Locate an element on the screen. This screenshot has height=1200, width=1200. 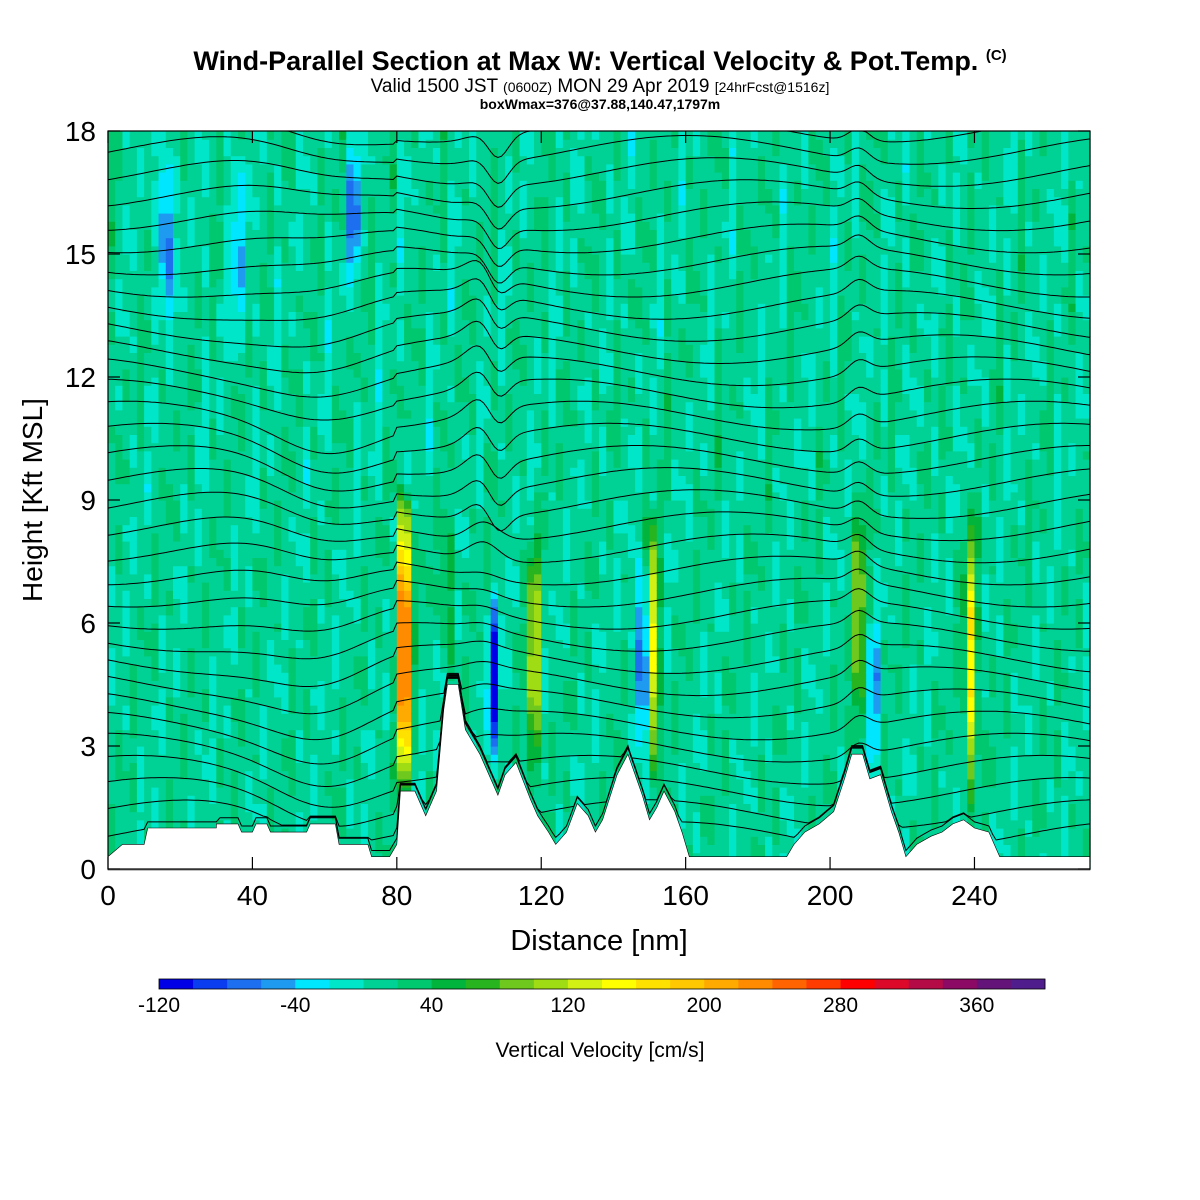
x-tick-label: 160 is located at coordinates (685, 895).